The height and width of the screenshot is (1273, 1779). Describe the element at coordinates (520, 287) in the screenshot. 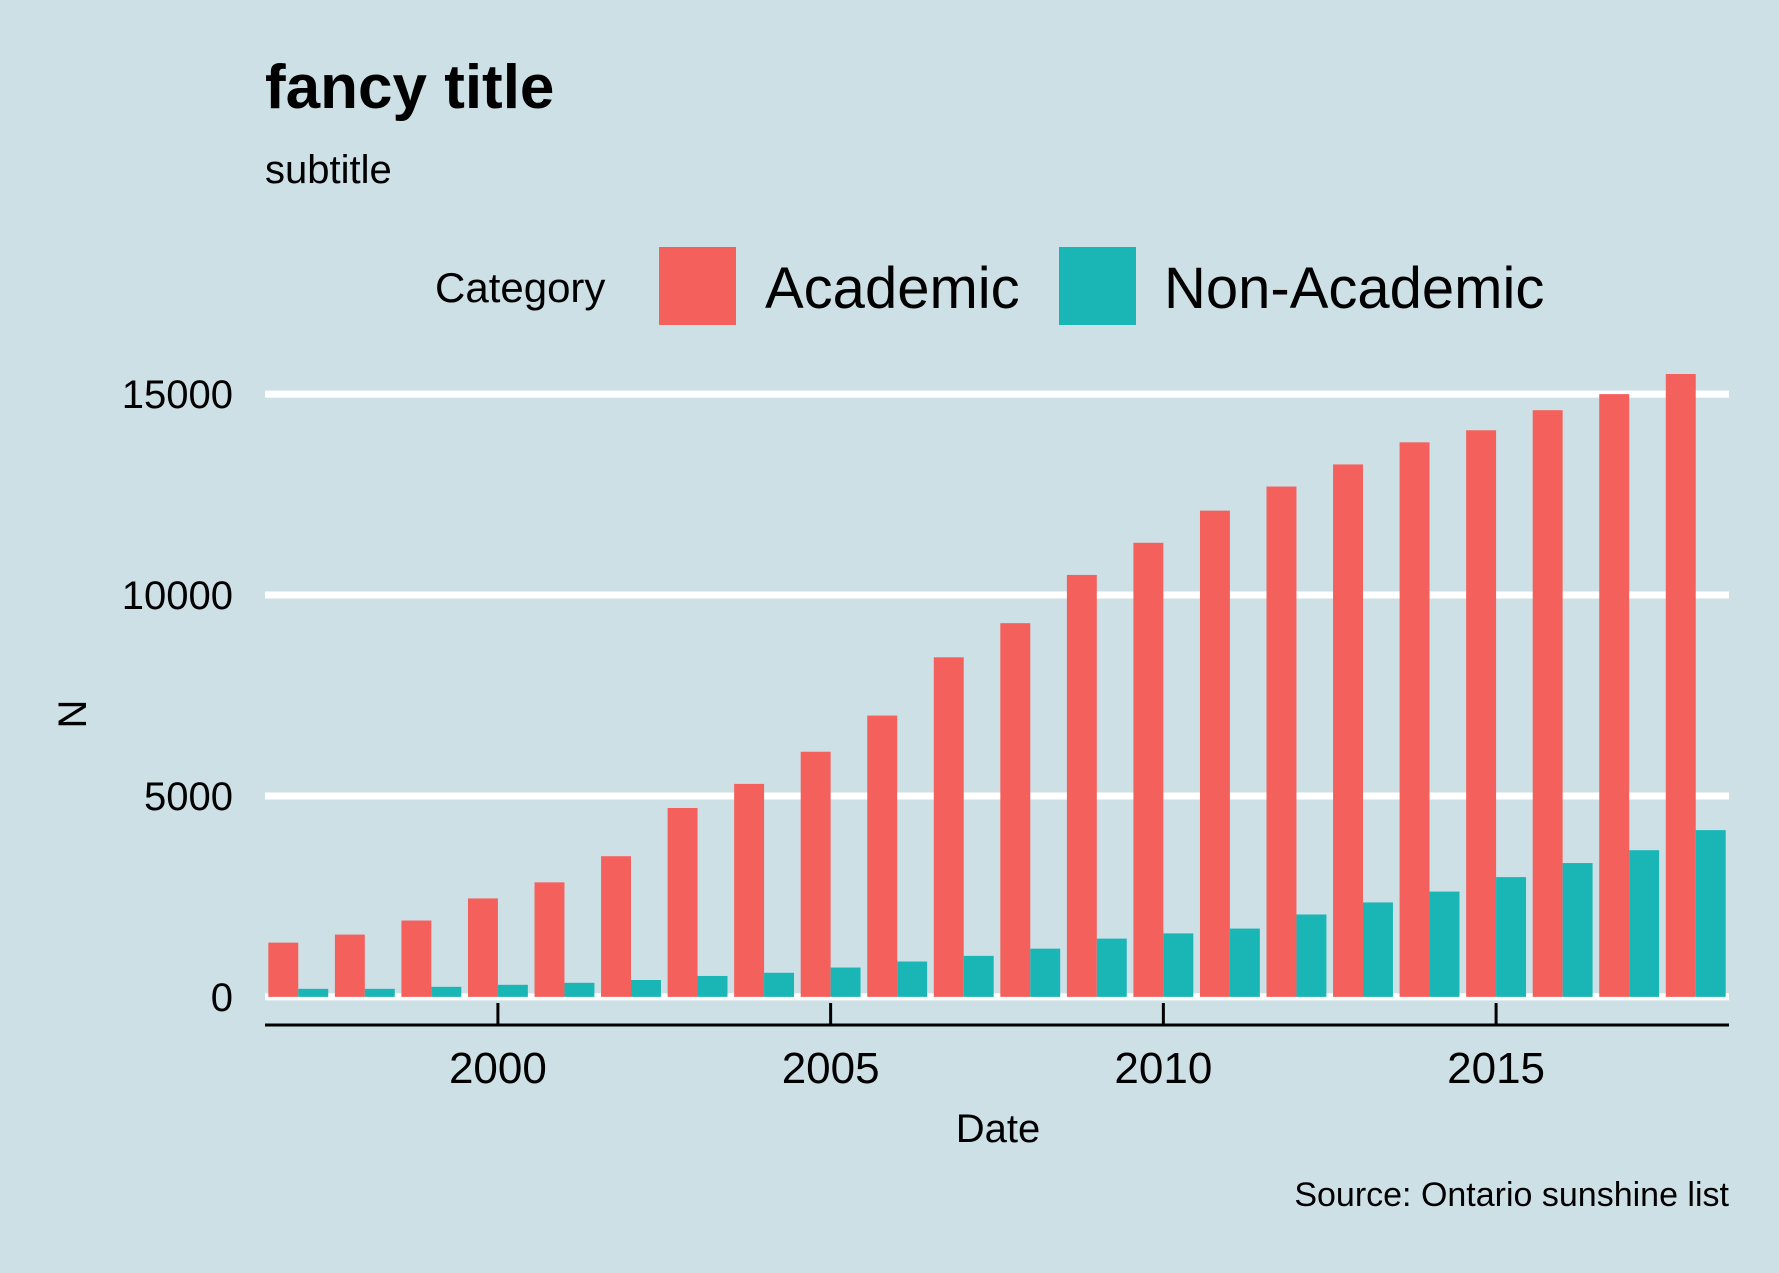

I see `legend-title: Category` at that location.